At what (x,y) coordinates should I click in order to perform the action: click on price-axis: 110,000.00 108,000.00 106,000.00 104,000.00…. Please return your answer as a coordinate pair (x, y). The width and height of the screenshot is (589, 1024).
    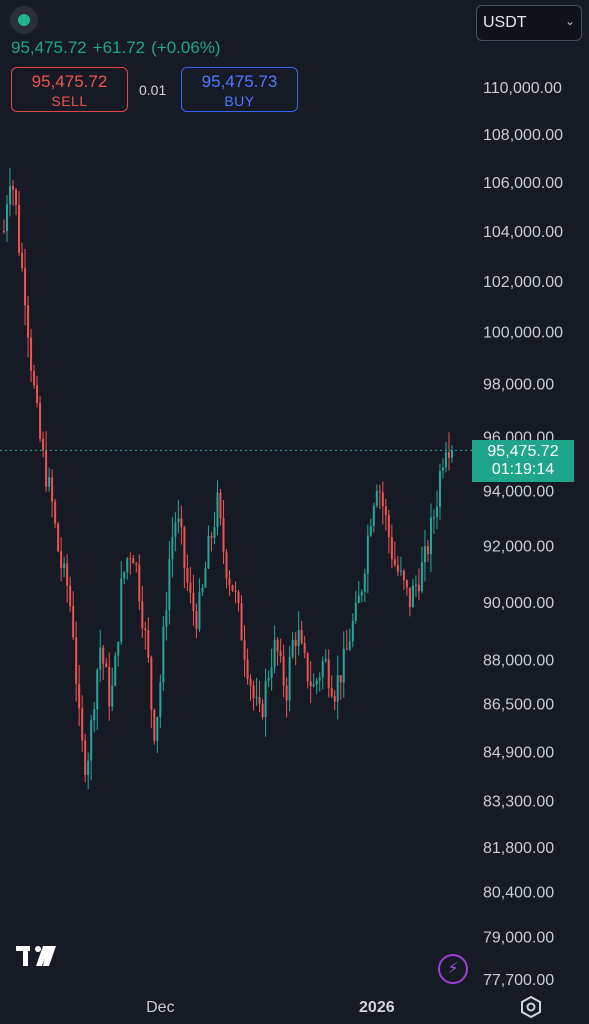
    Looking at the image, I should click on (523, 534).